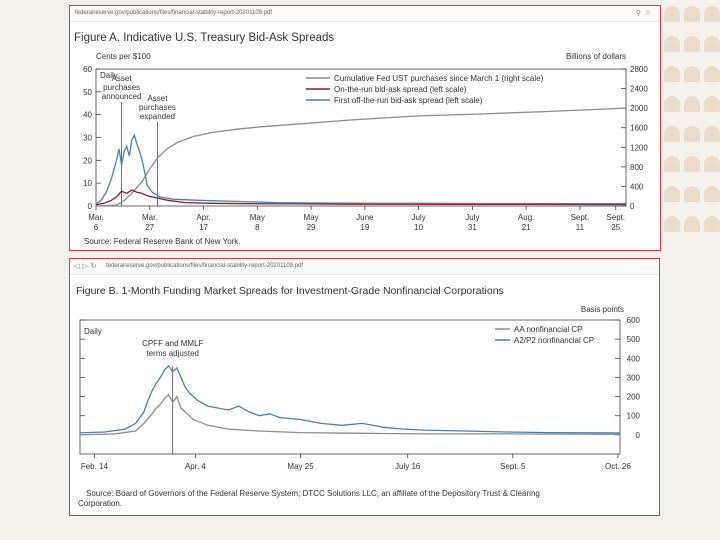 The image size is (720, 540). Describe the element at coordinates (639, 147) in the screenshot. I see `y-tick-label-right: 1200` at that location.